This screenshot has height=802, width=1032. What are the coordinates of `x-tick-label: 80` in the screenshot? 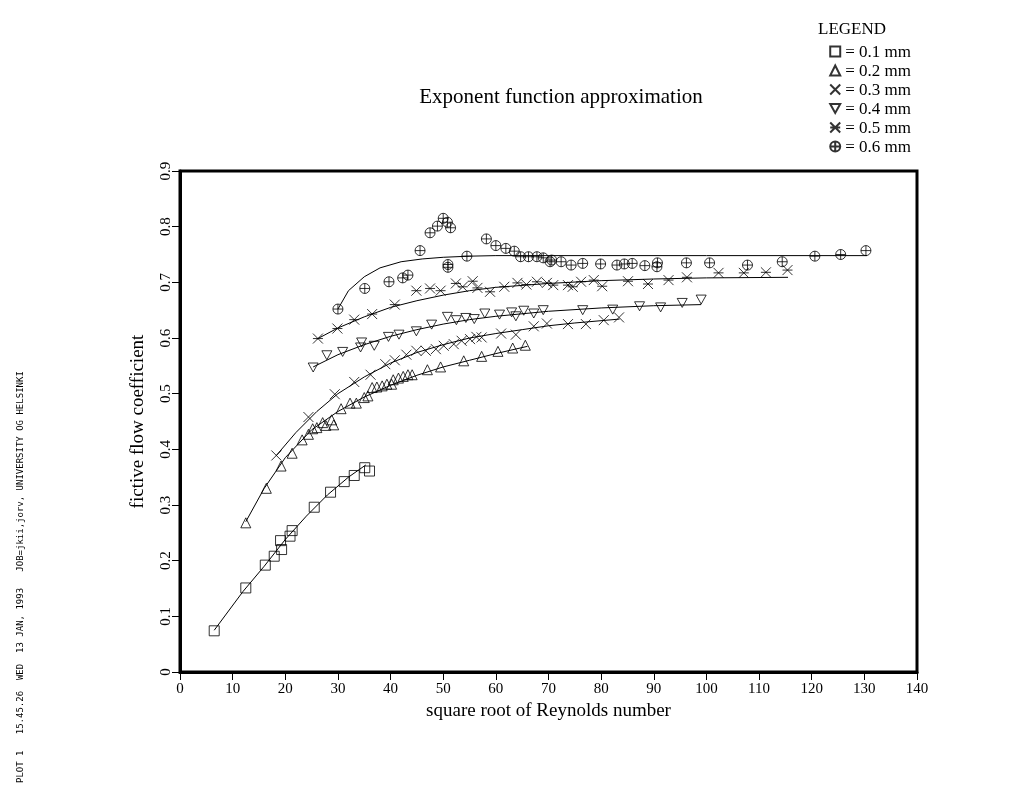 It's located at (601, 687).